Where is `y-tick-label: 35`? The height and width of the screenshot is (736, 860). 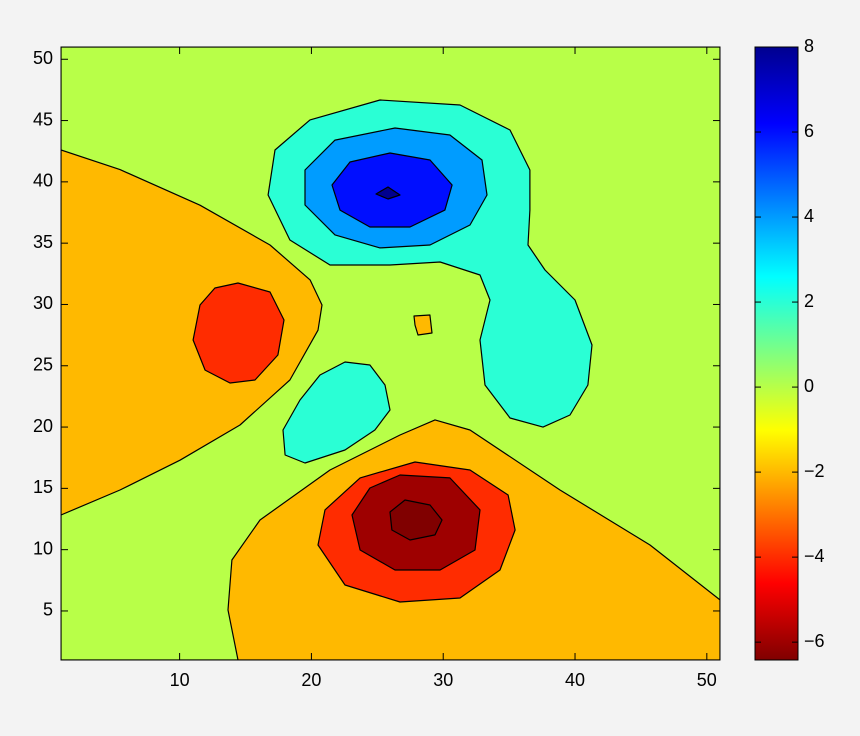
y-tick-label: 35 is located at coordinates (43, 242).